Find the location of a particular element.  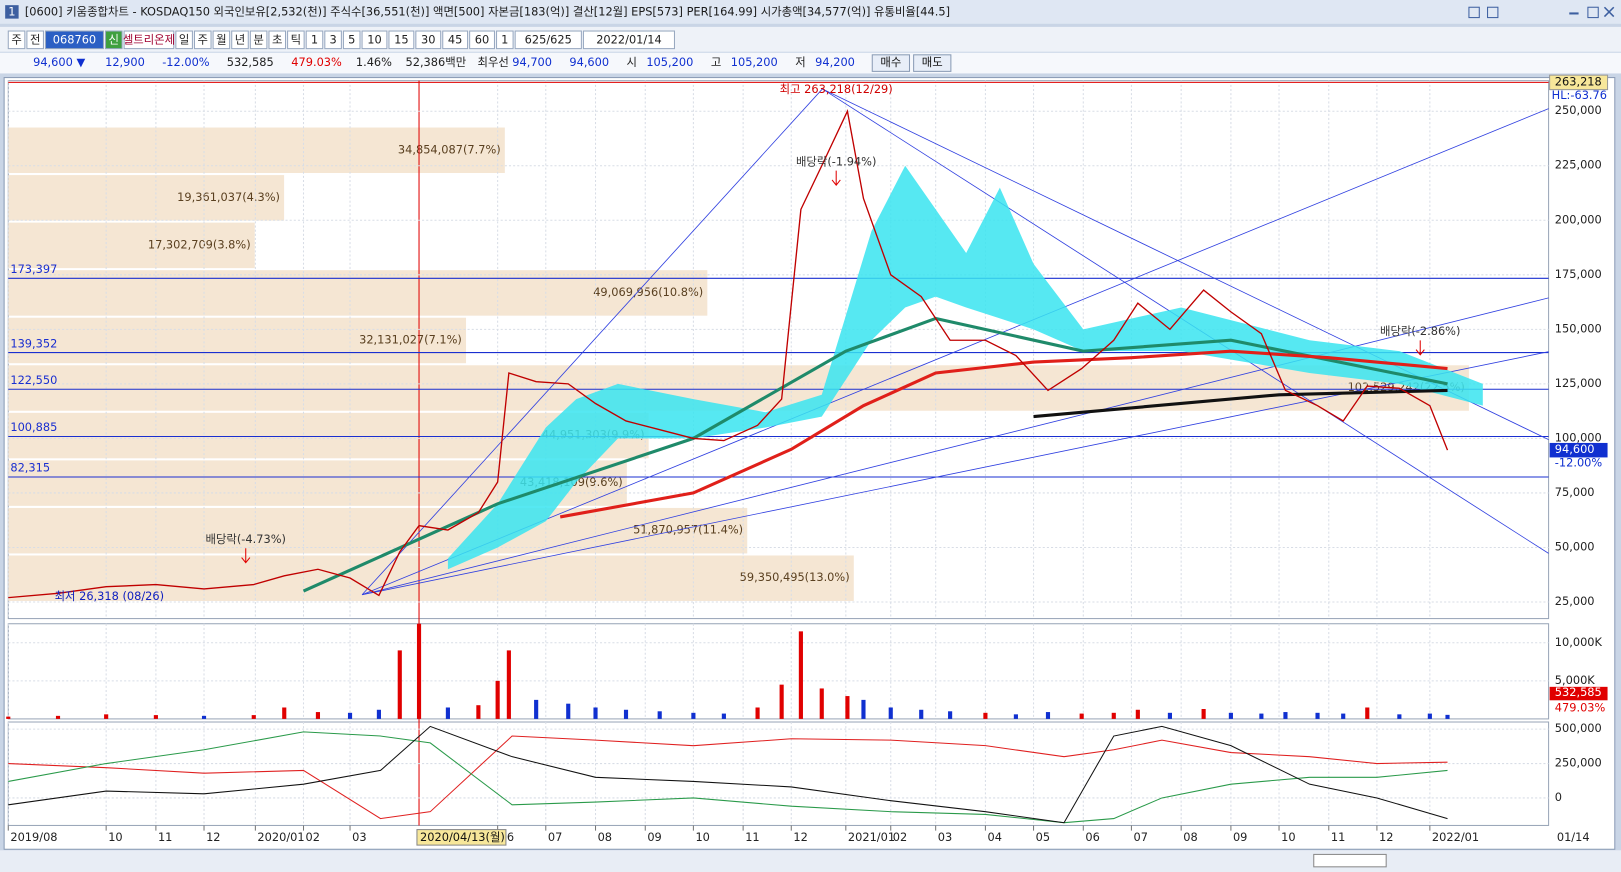

quote-field: 105,200 is located at coordinates (754, 62).